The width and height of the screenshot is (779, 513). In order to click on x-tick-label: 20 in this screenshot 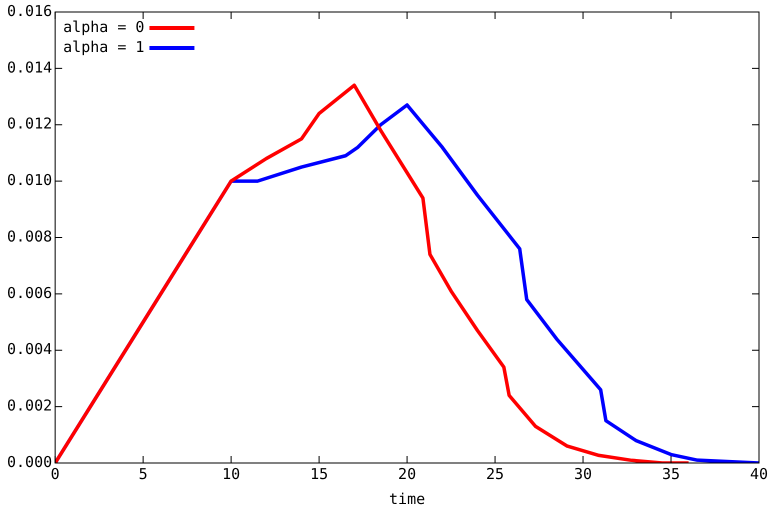, I will do `click(407, 473)`.